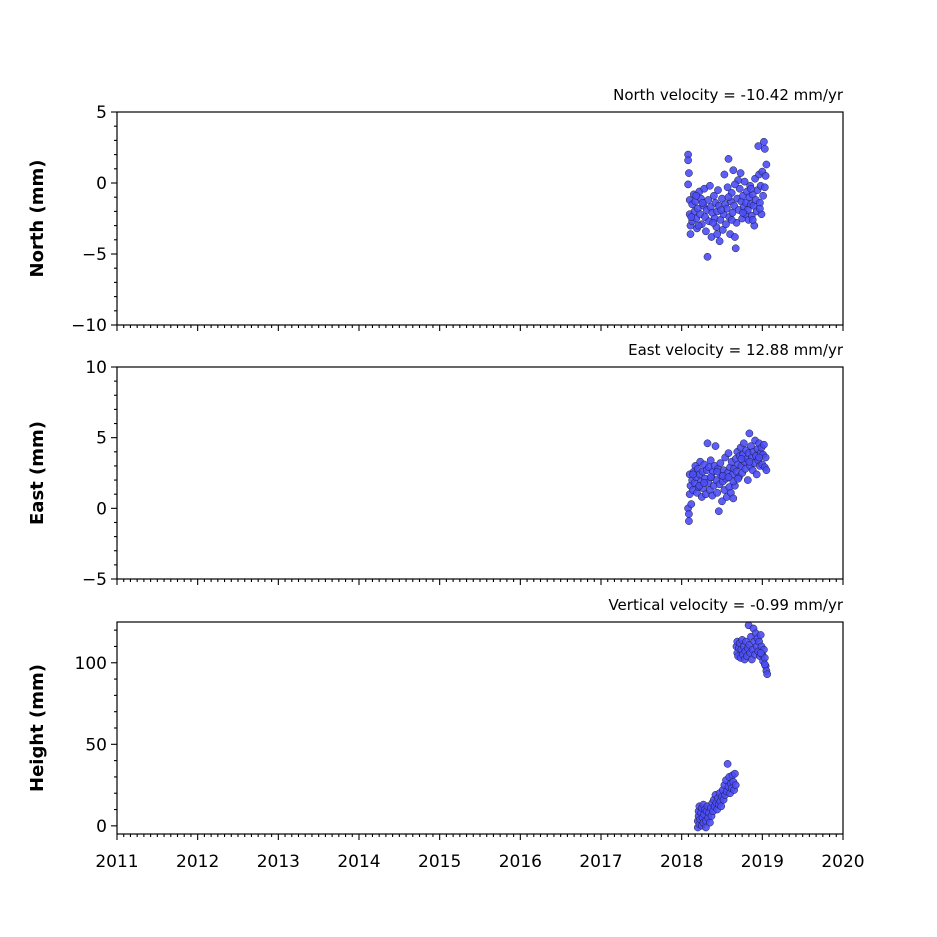 Image resolution: width=937 pixels, height=937 pixels. I want to click on height-y-tick-label: 100, so click(91, 664).